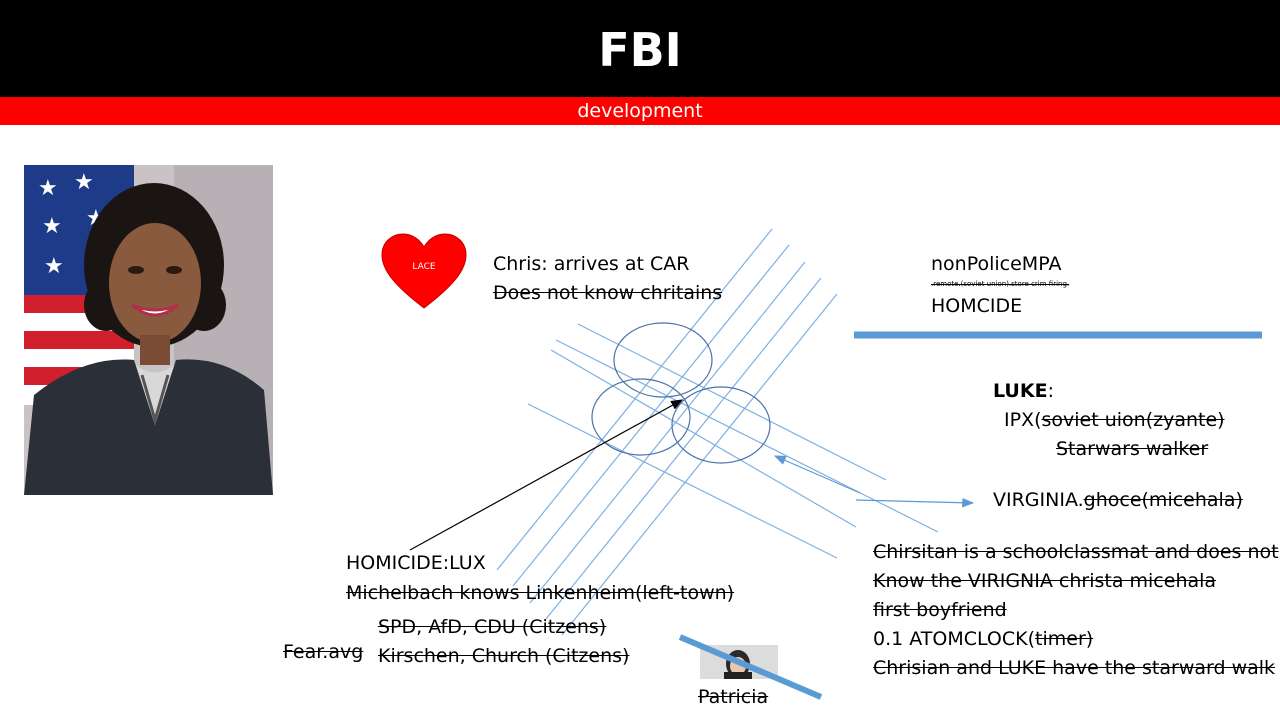 The image size is (1280, 720). What do you see at coordinates (1064, 639) in the screenshot?
I see `atomclock-struck: timer)` at bounding box center [1064, 639].